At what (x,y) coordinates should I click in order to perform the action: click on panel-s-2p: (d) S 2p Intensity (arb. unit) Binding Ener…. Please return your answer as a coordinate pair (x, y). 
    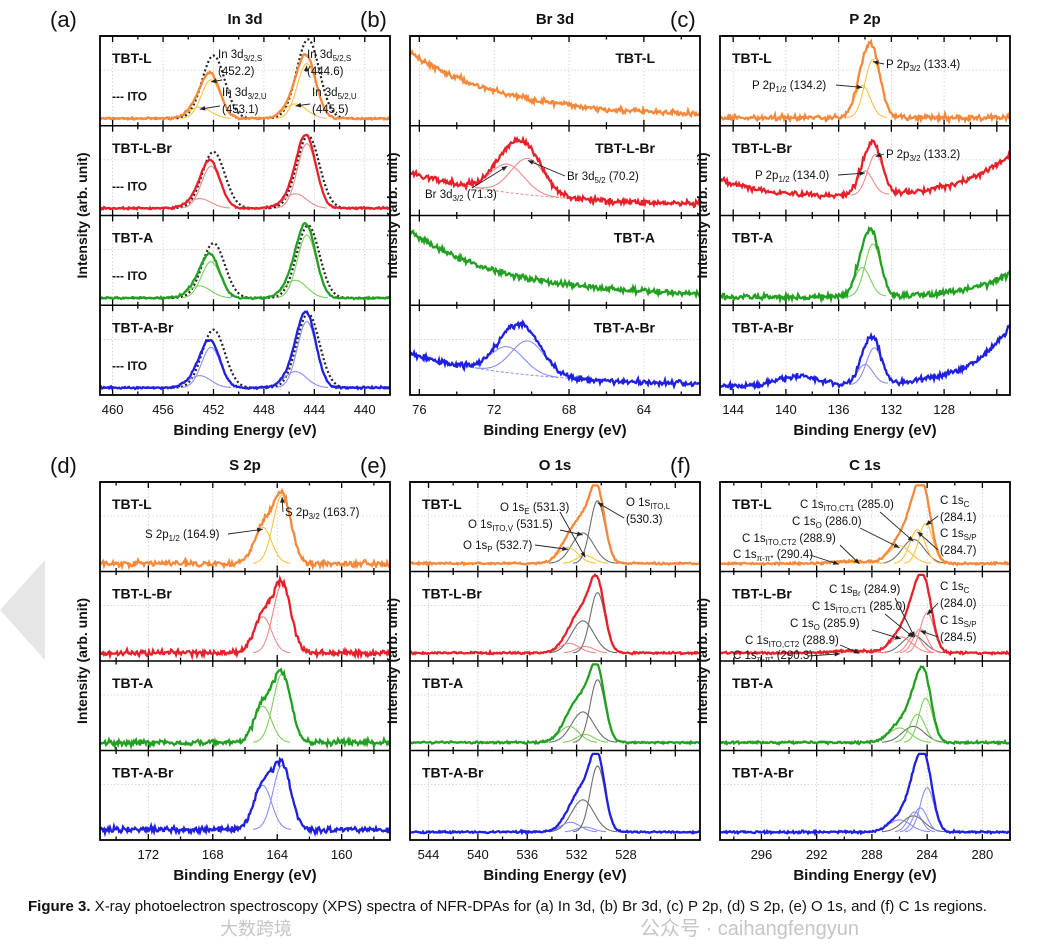
    Looking at the image, I should click on (221, 668).